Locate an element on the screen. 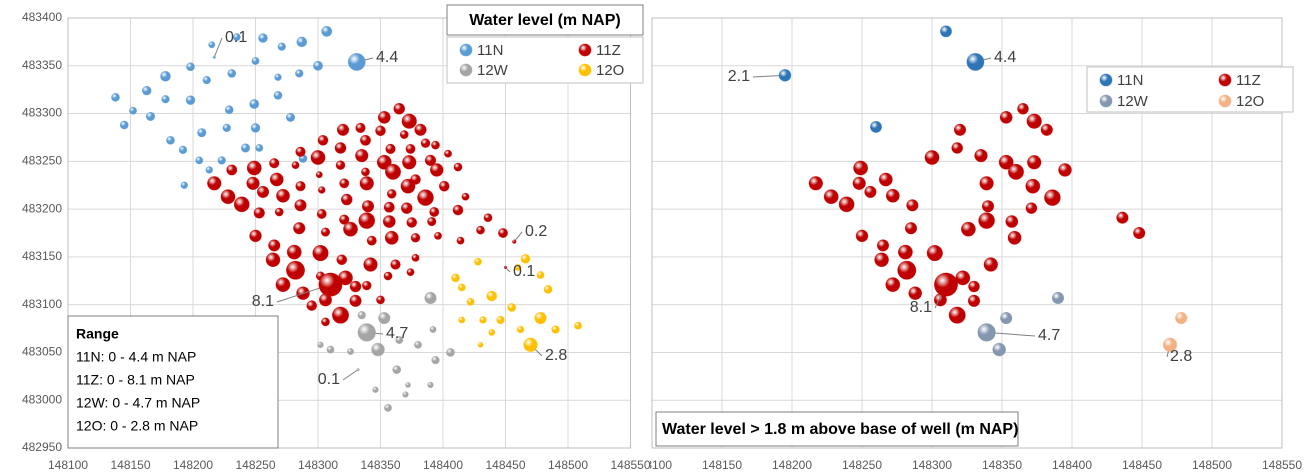 This screenshot has height=476, width=1306. x-tick-label: 148150 is located at coordinates (130, 465).